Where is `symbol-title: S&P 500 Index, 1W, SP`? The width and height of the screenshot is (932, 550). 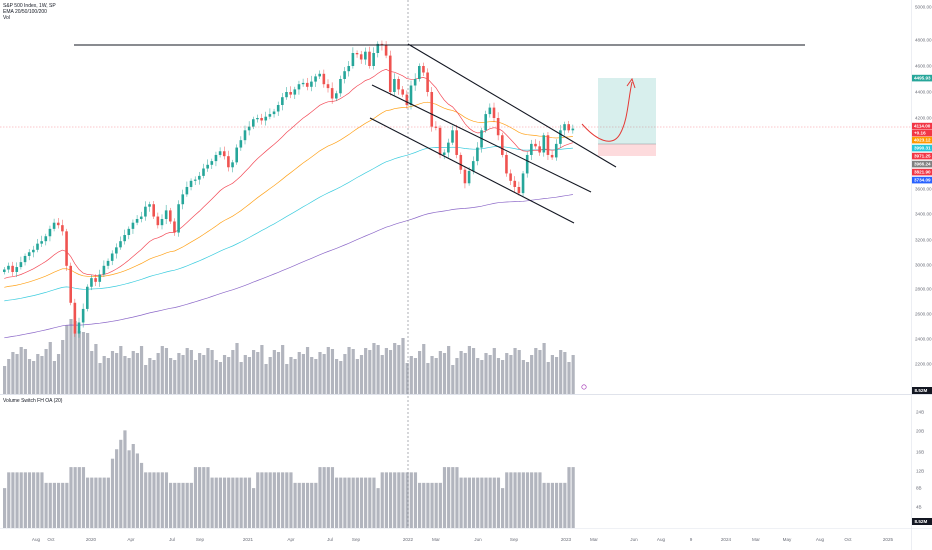
symbol-title: S&P 500 Index, 1W, SP is located at coordinates (29, 6).